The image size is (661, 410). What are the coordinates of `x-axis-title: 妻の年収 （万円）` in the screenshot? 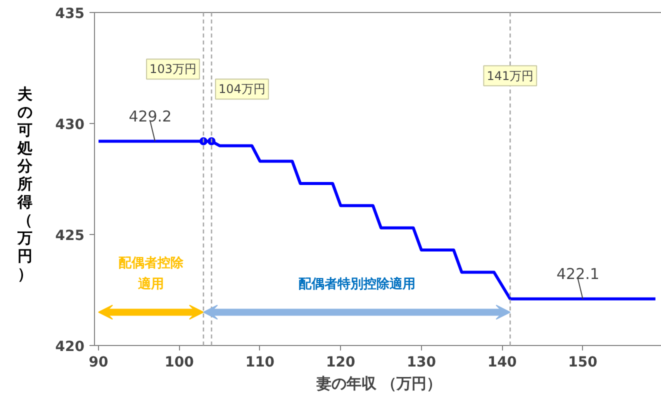 It's located at (378, 383).